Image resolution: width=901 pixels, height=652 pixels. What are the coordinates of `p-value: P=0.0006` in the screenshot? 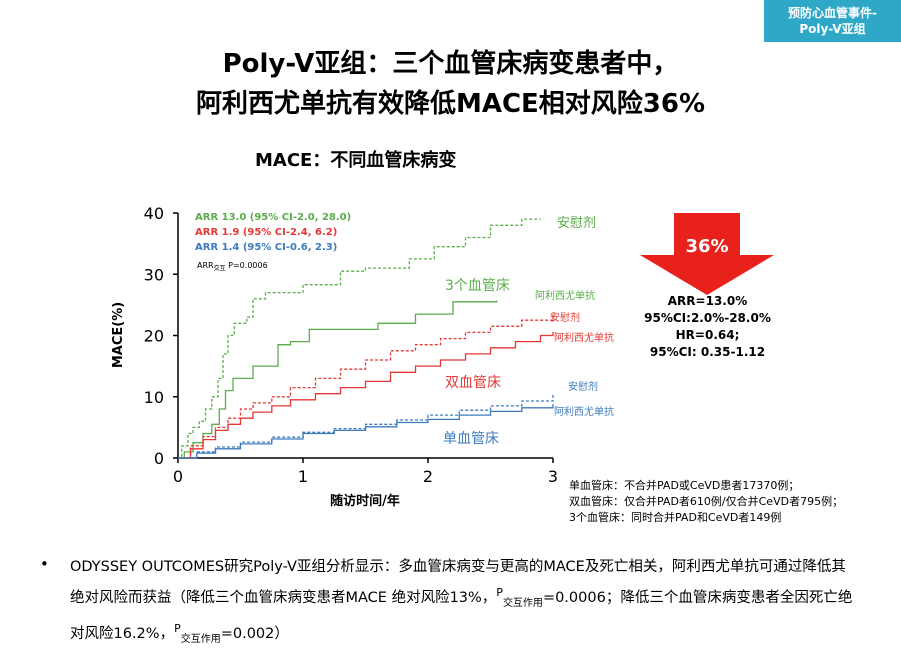 It's located at (247, 265).